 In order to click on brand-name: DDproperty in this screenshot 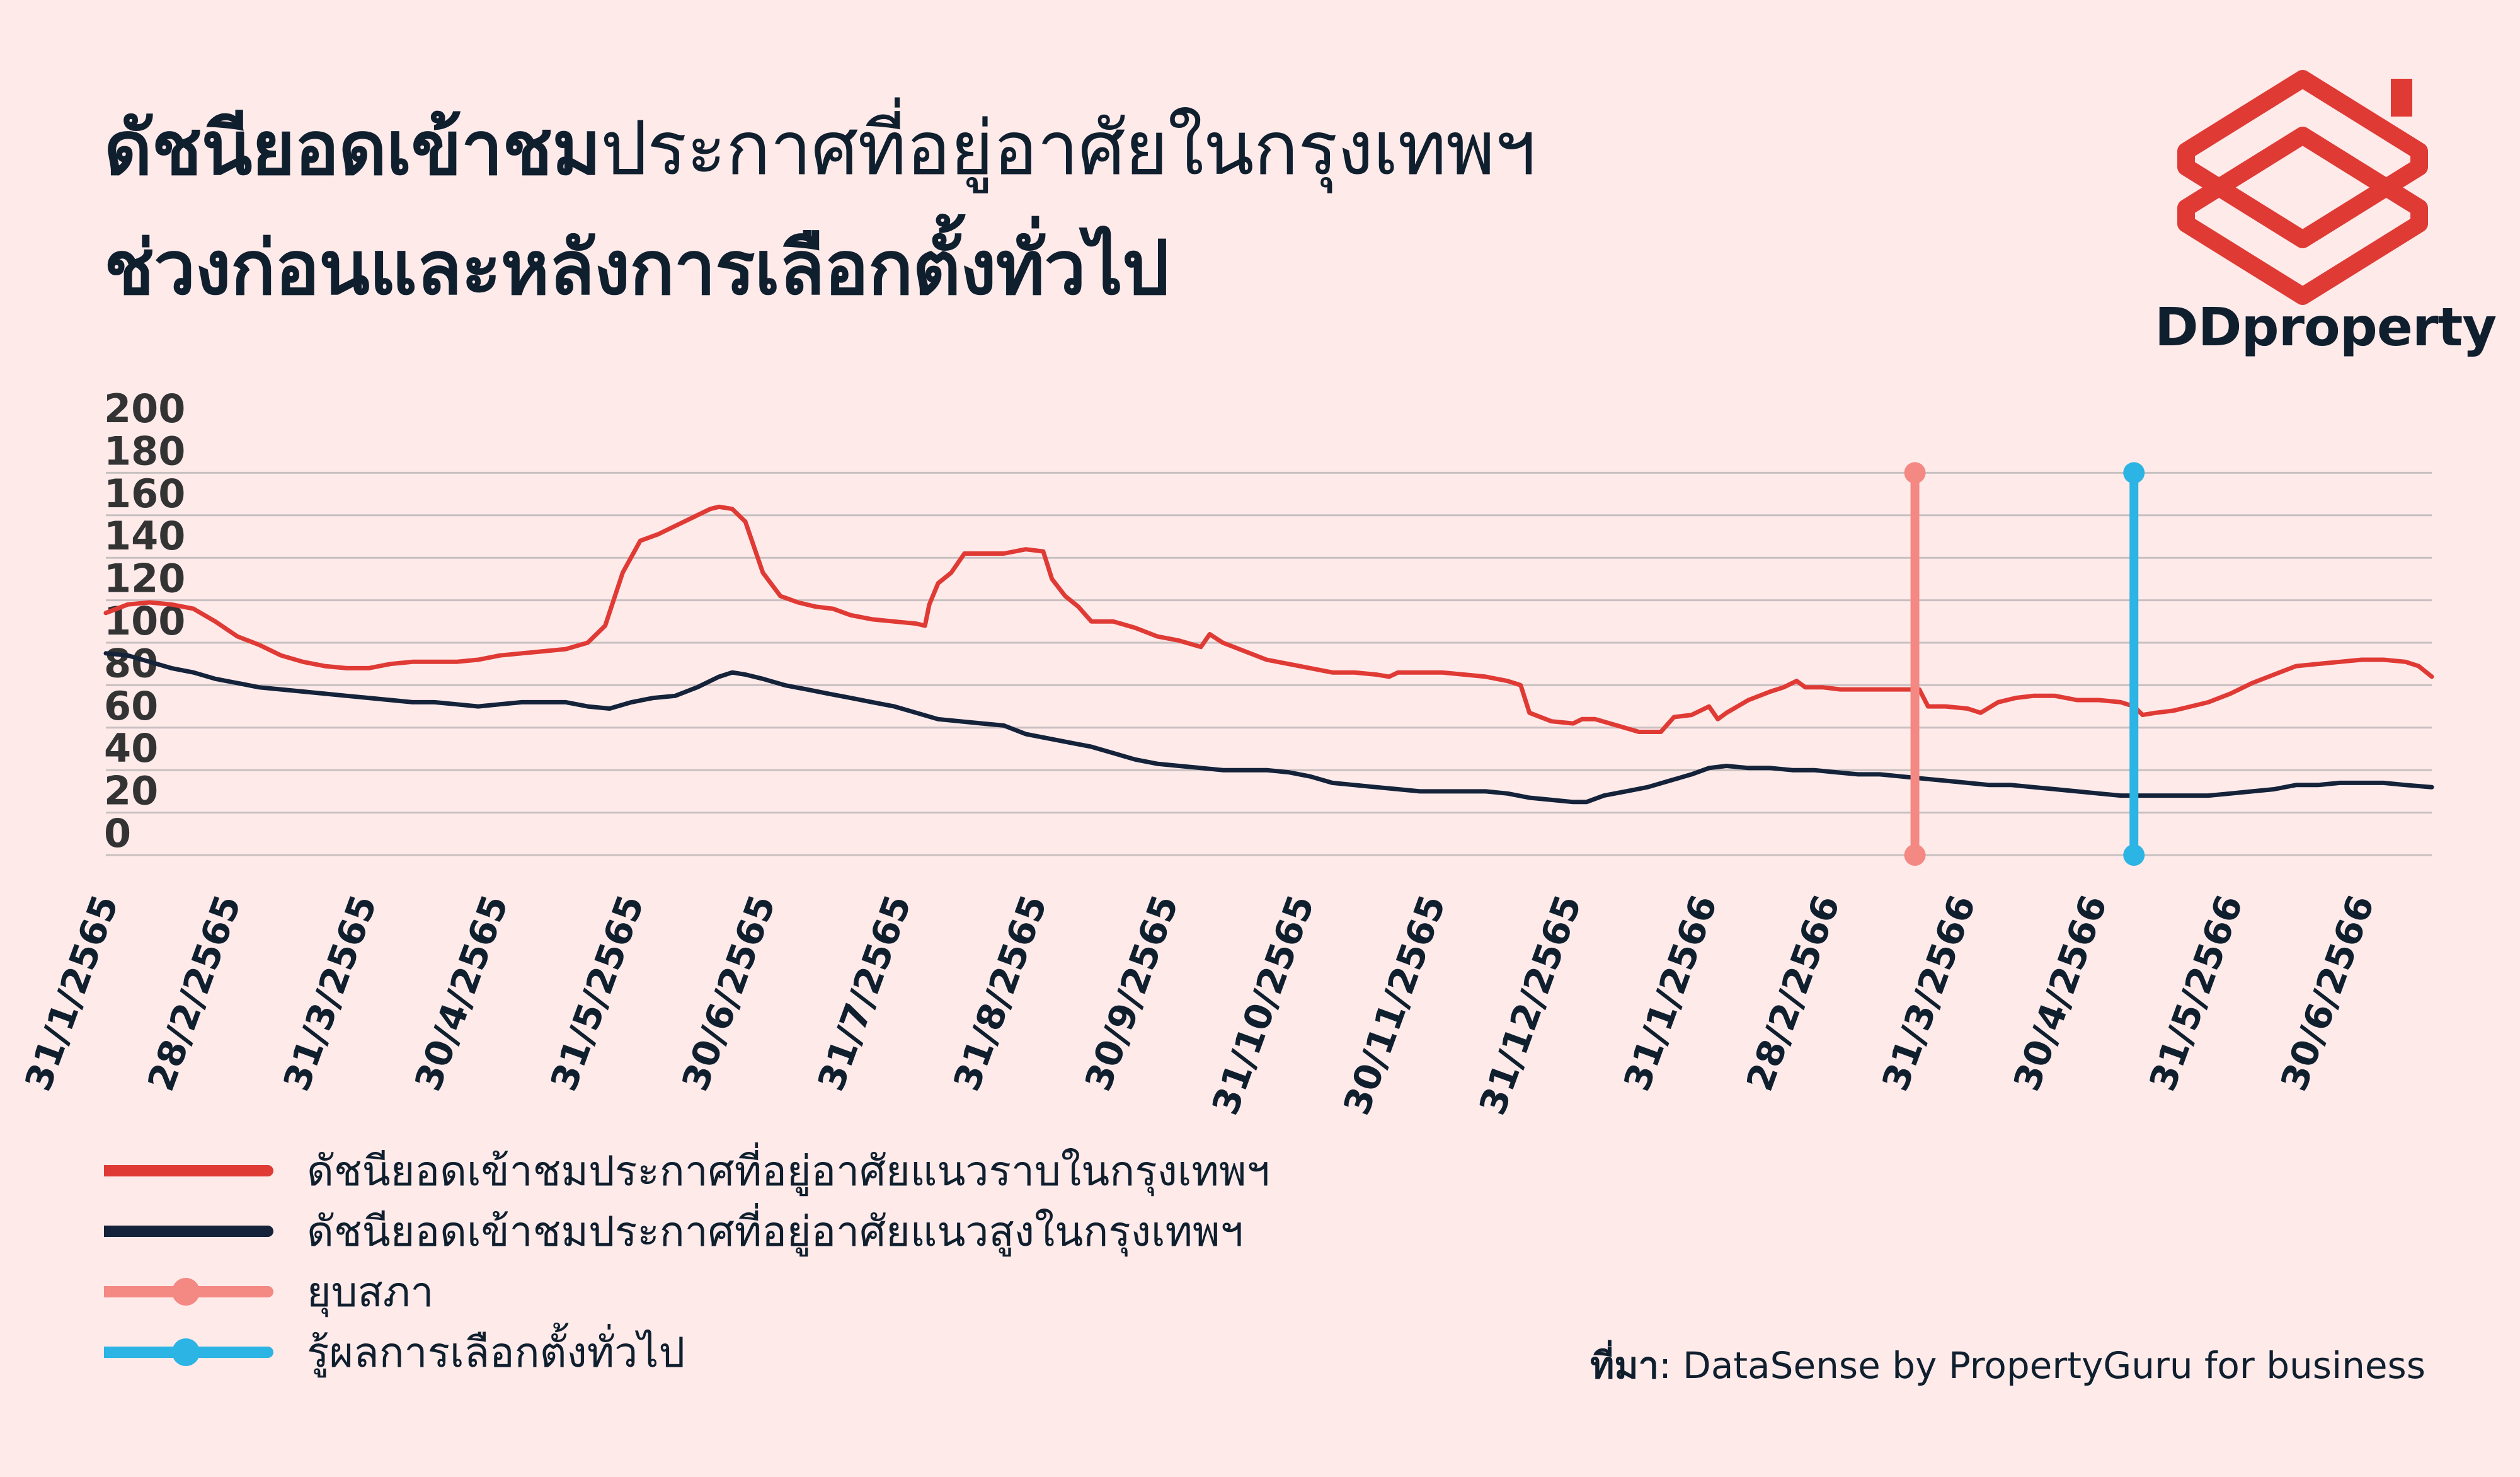, I will do `click(2326, 327)`.